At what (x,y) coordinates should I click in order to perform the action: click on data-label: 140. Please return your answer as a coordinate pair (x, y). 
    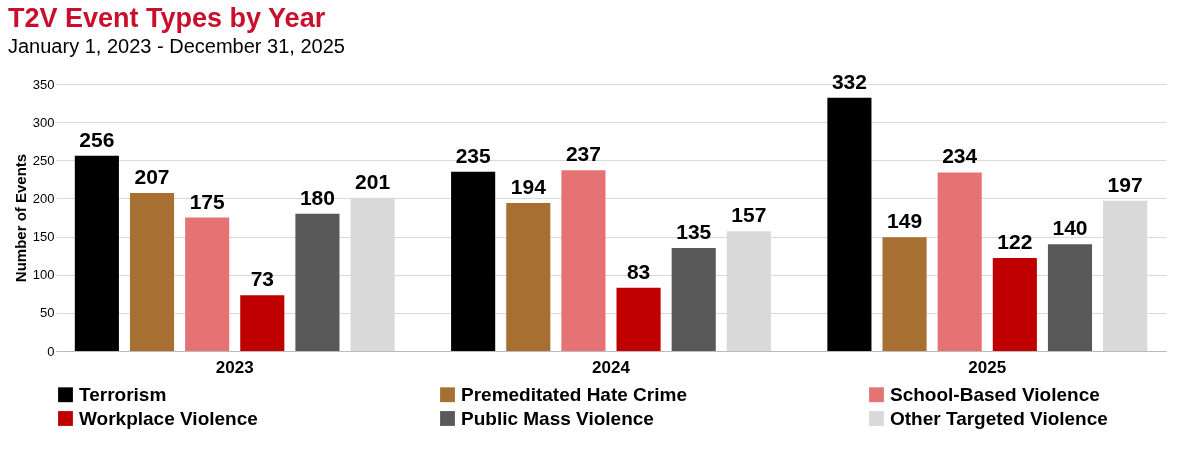
    Looking at the image, I should click on (1070, 228).